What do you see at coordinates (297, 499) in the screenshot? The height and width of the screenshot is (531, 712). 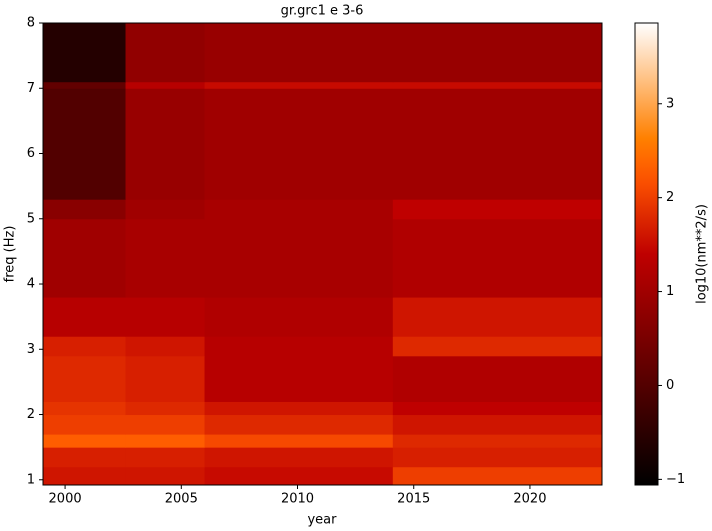 I see `x-tick-label: 2010` at bounding box center [297, 499].